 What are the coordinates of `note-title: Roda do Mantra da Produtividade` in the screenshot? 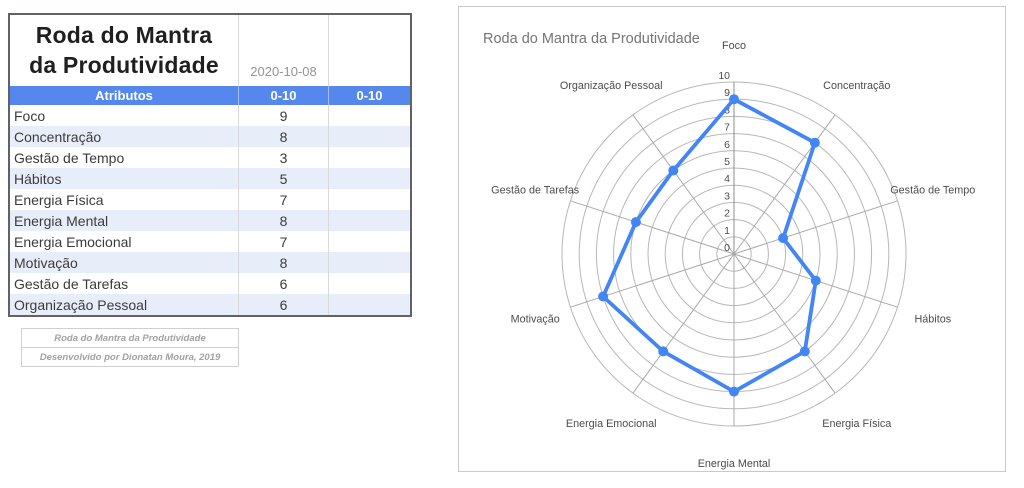 It's located at (130, 338).